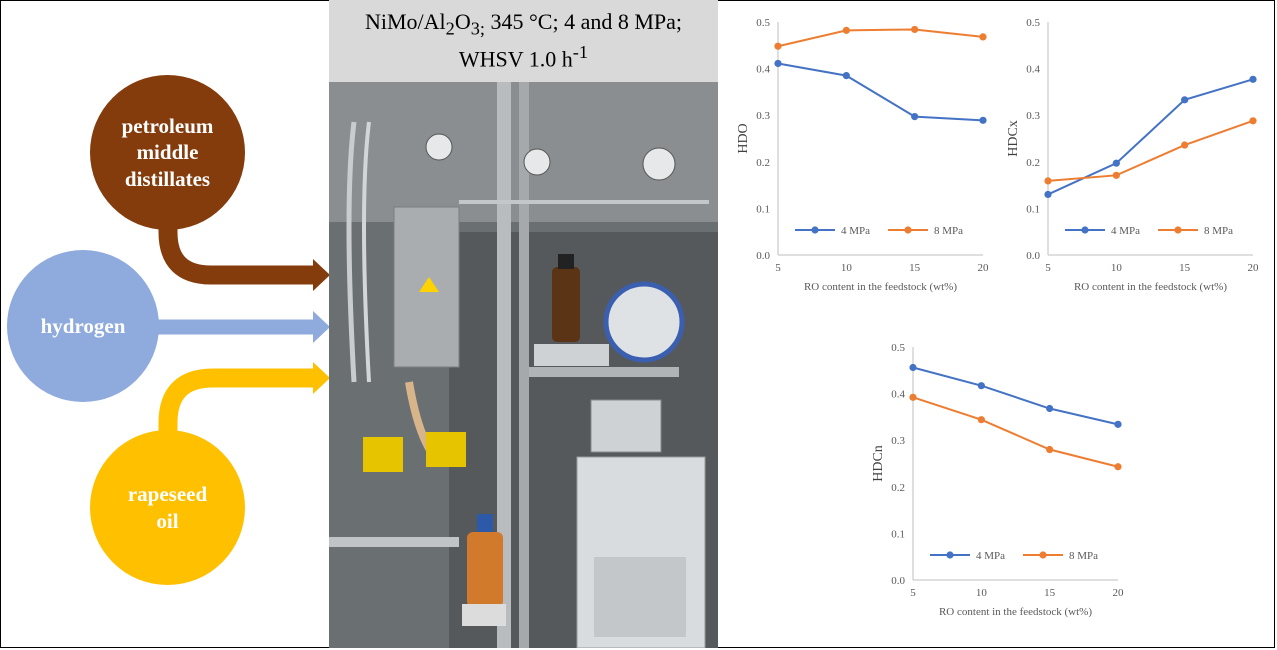  Describe the element at coordinates (235, 245) in the screenshot. I see `petroleum-arrow` at that location.